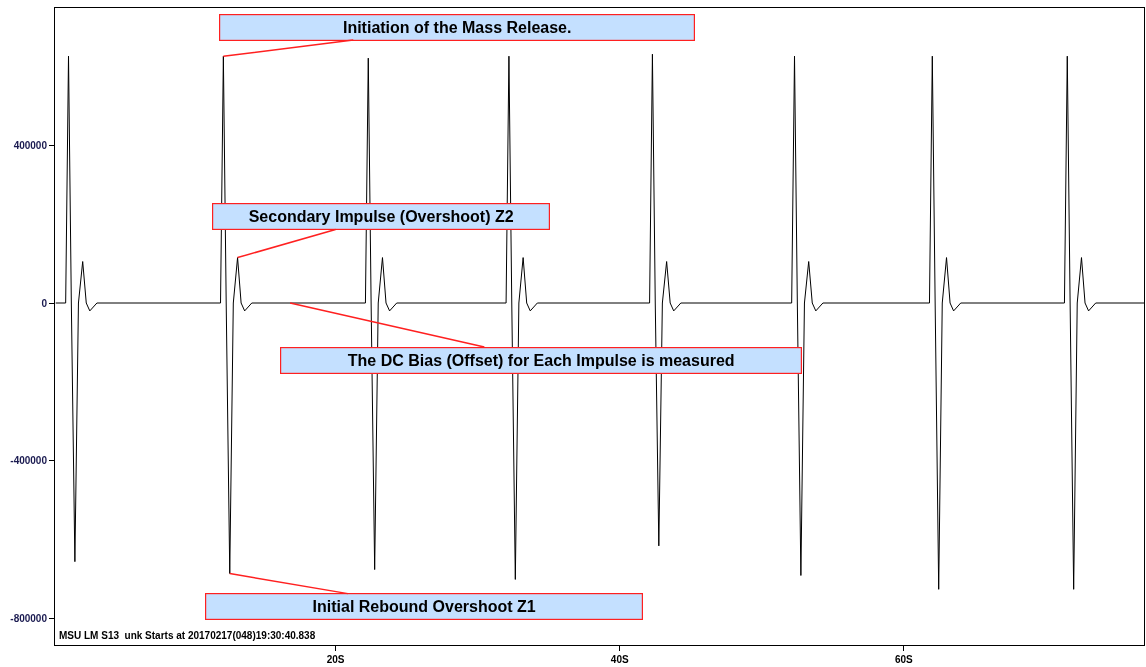  I want to click on x-tick-label: 20S, so click(335, 659).